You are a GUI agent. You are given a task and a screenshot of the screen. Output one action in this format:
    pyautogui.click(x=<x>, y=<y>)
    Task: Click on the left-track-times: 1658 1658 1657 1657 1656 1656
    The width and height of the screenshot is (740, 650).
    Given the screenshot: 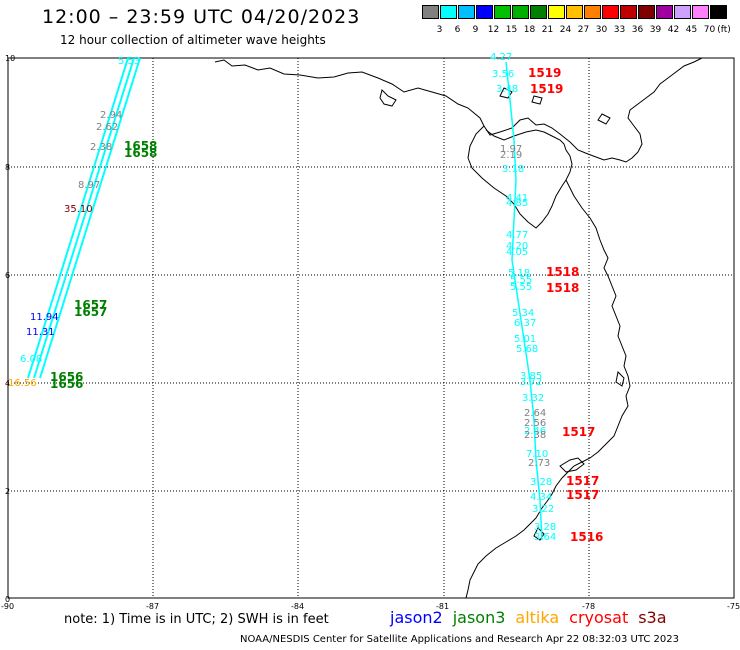 What is the action you would take?
    pyautogui.click(x=103, y=265)
    